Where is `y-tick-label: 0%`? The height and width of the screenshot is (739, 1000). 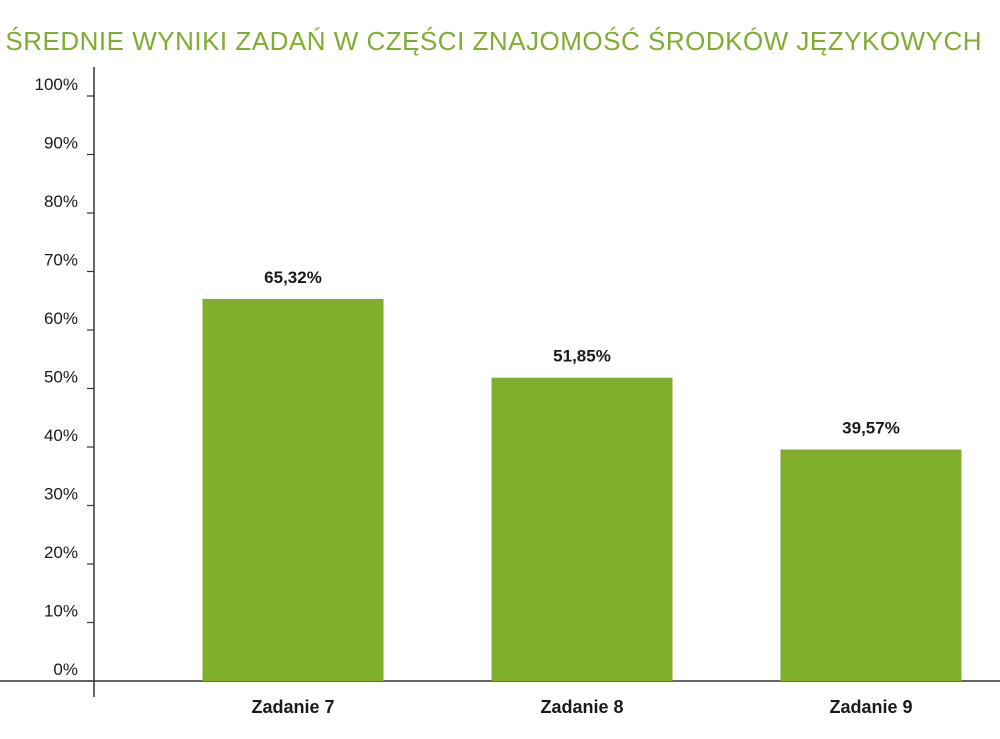
y-tick-label: 0% is located at coordinates (65, 669).